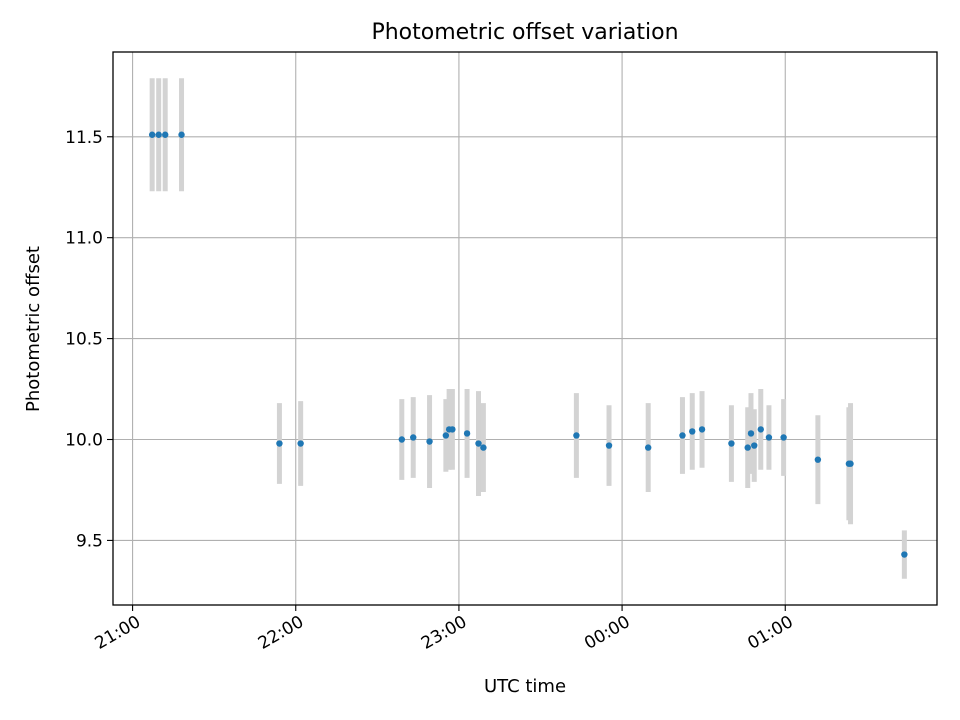 The image size is (960, 720). I want to click on y-tick-label: 9.5, so click(89, 541).